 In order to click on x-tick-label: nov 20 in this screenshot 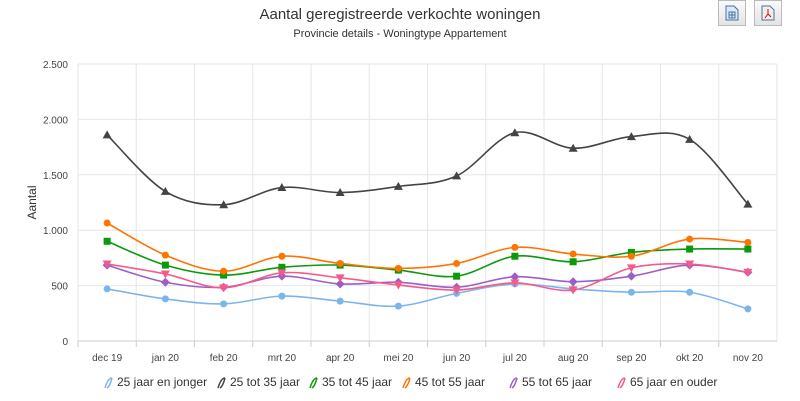, I will do `click(748, 358)`.